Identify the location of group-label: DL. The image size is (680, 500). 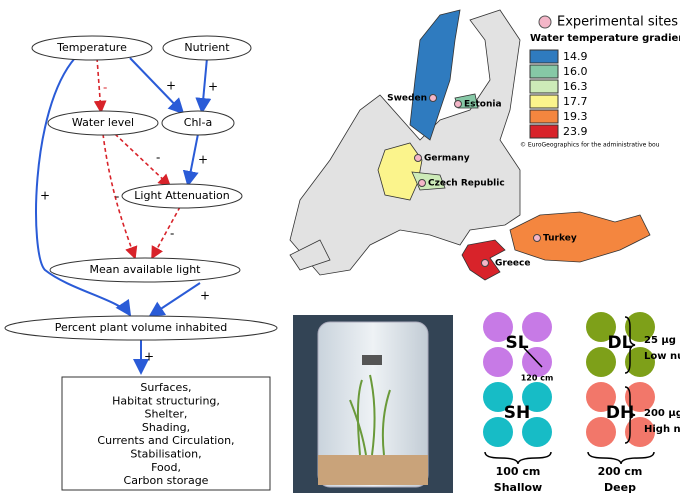
(620, 343).